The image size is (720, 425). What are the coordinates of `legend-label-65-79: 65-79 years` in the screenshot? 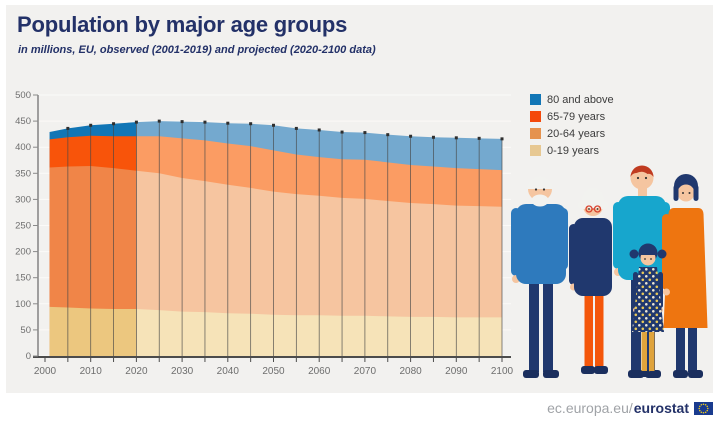 It's located at (576, 116).